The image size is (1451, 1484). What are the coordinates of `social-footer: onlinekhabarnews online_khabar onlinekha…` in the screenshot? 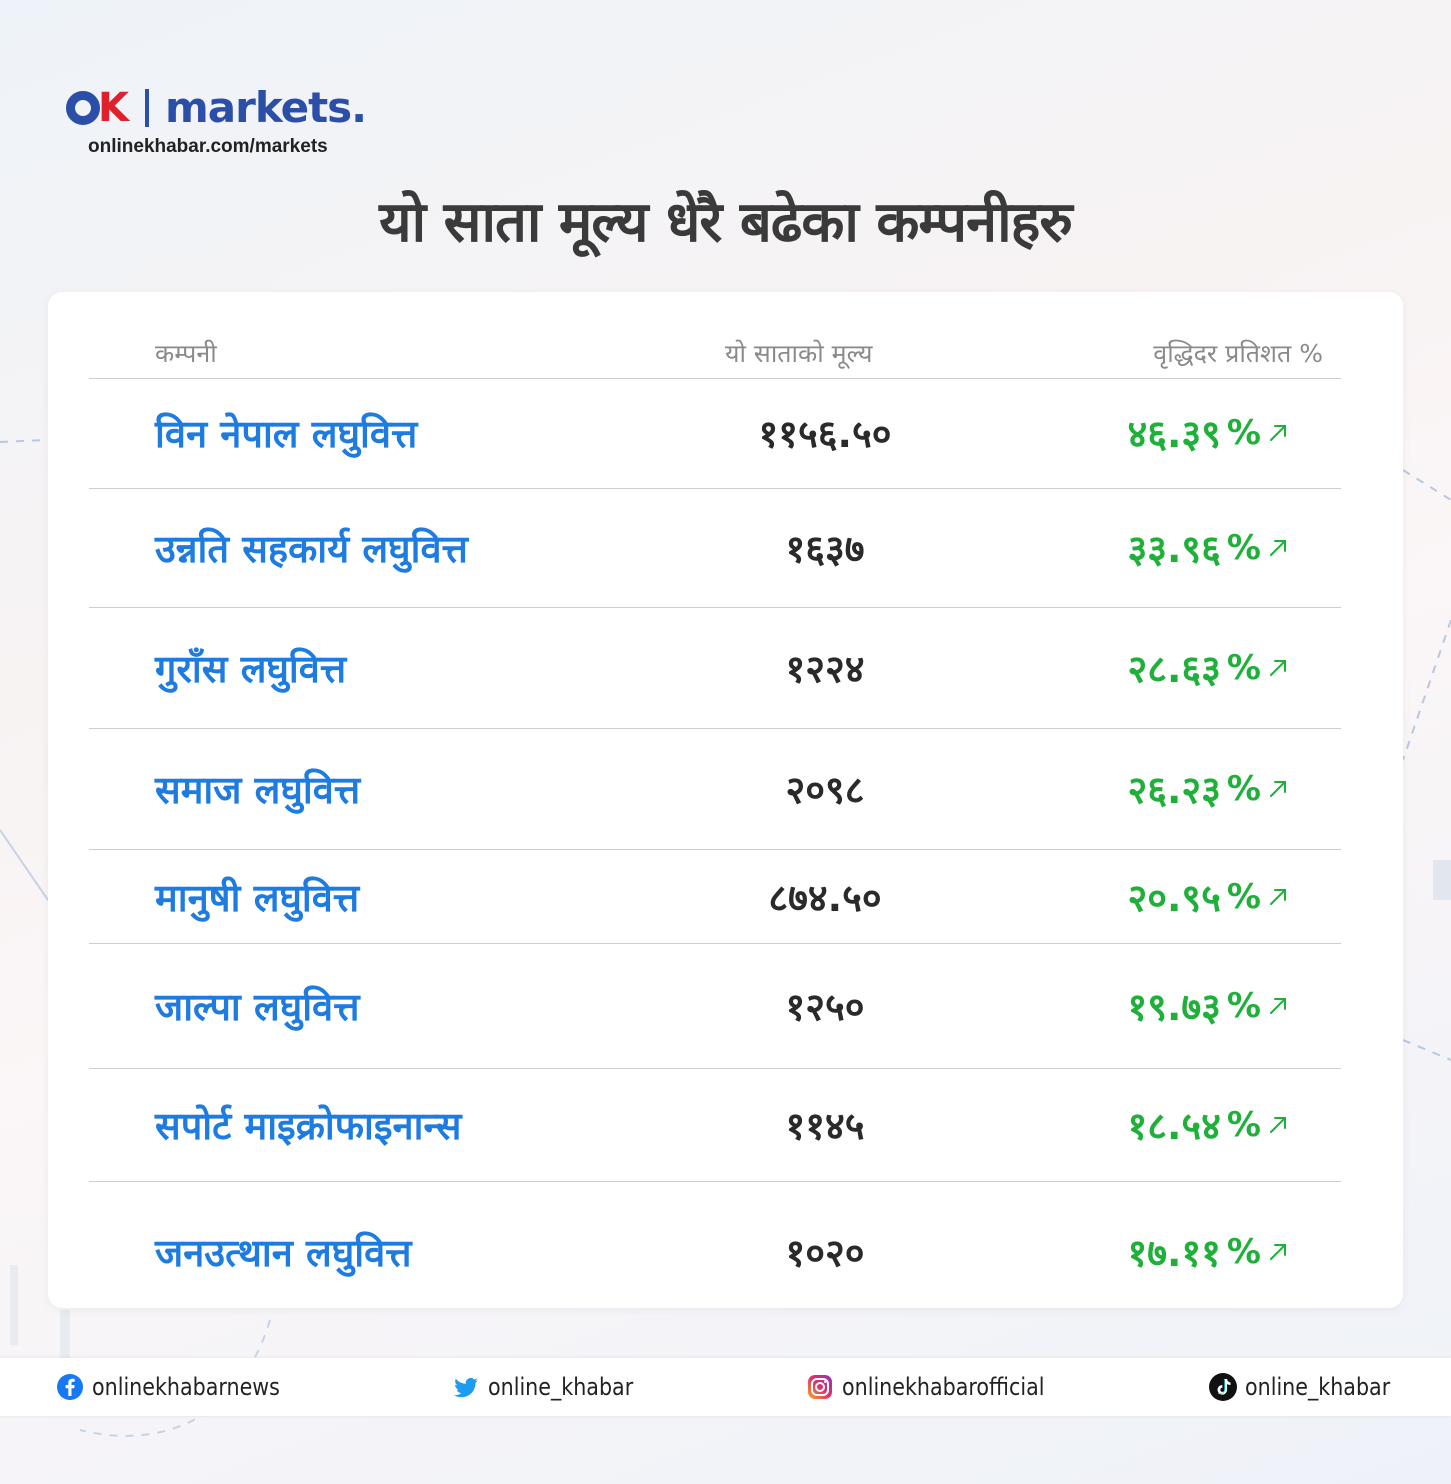 It's located at (725, 1387).